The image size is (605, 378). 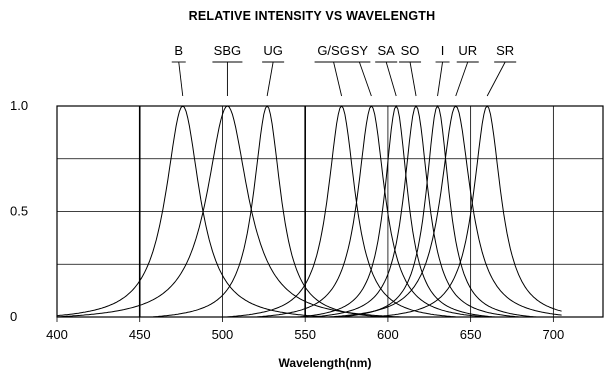 What do you see at coordinates (333, 50) in the screenshot?
I see `series-label: G/SG` at bounding box center [333, 50].